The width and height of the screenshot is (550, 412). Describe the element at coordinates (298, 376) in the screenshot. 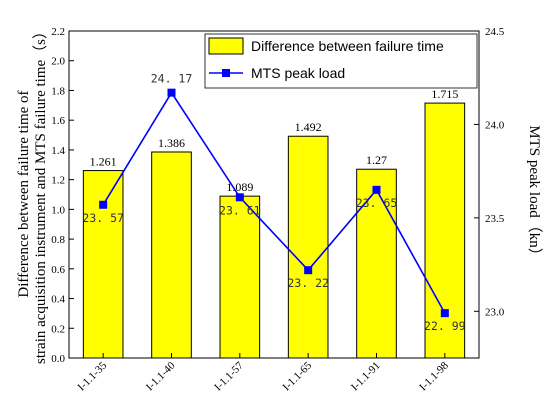

I see `x-tick-label: I-1.1-65` at that location.